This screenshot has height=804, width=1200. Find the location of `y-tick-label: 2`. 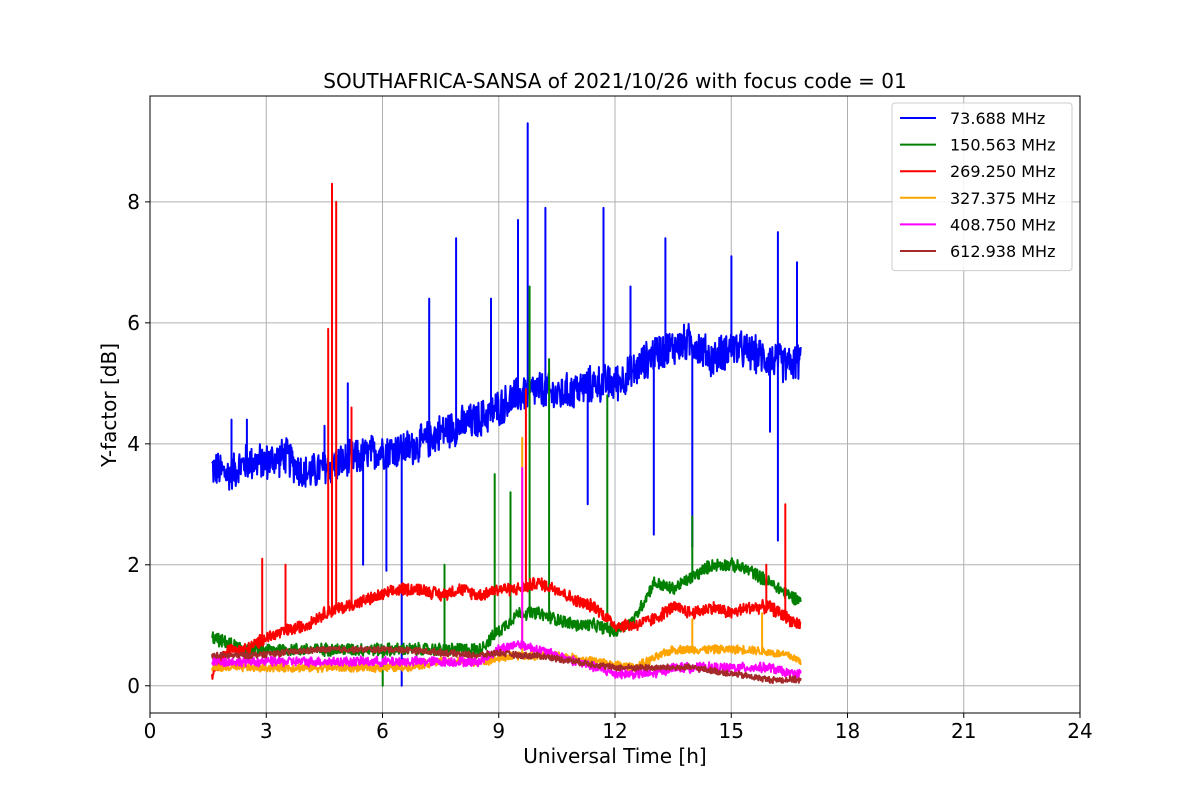

y-tick-label: 2 is located at coordinates (133, 565).